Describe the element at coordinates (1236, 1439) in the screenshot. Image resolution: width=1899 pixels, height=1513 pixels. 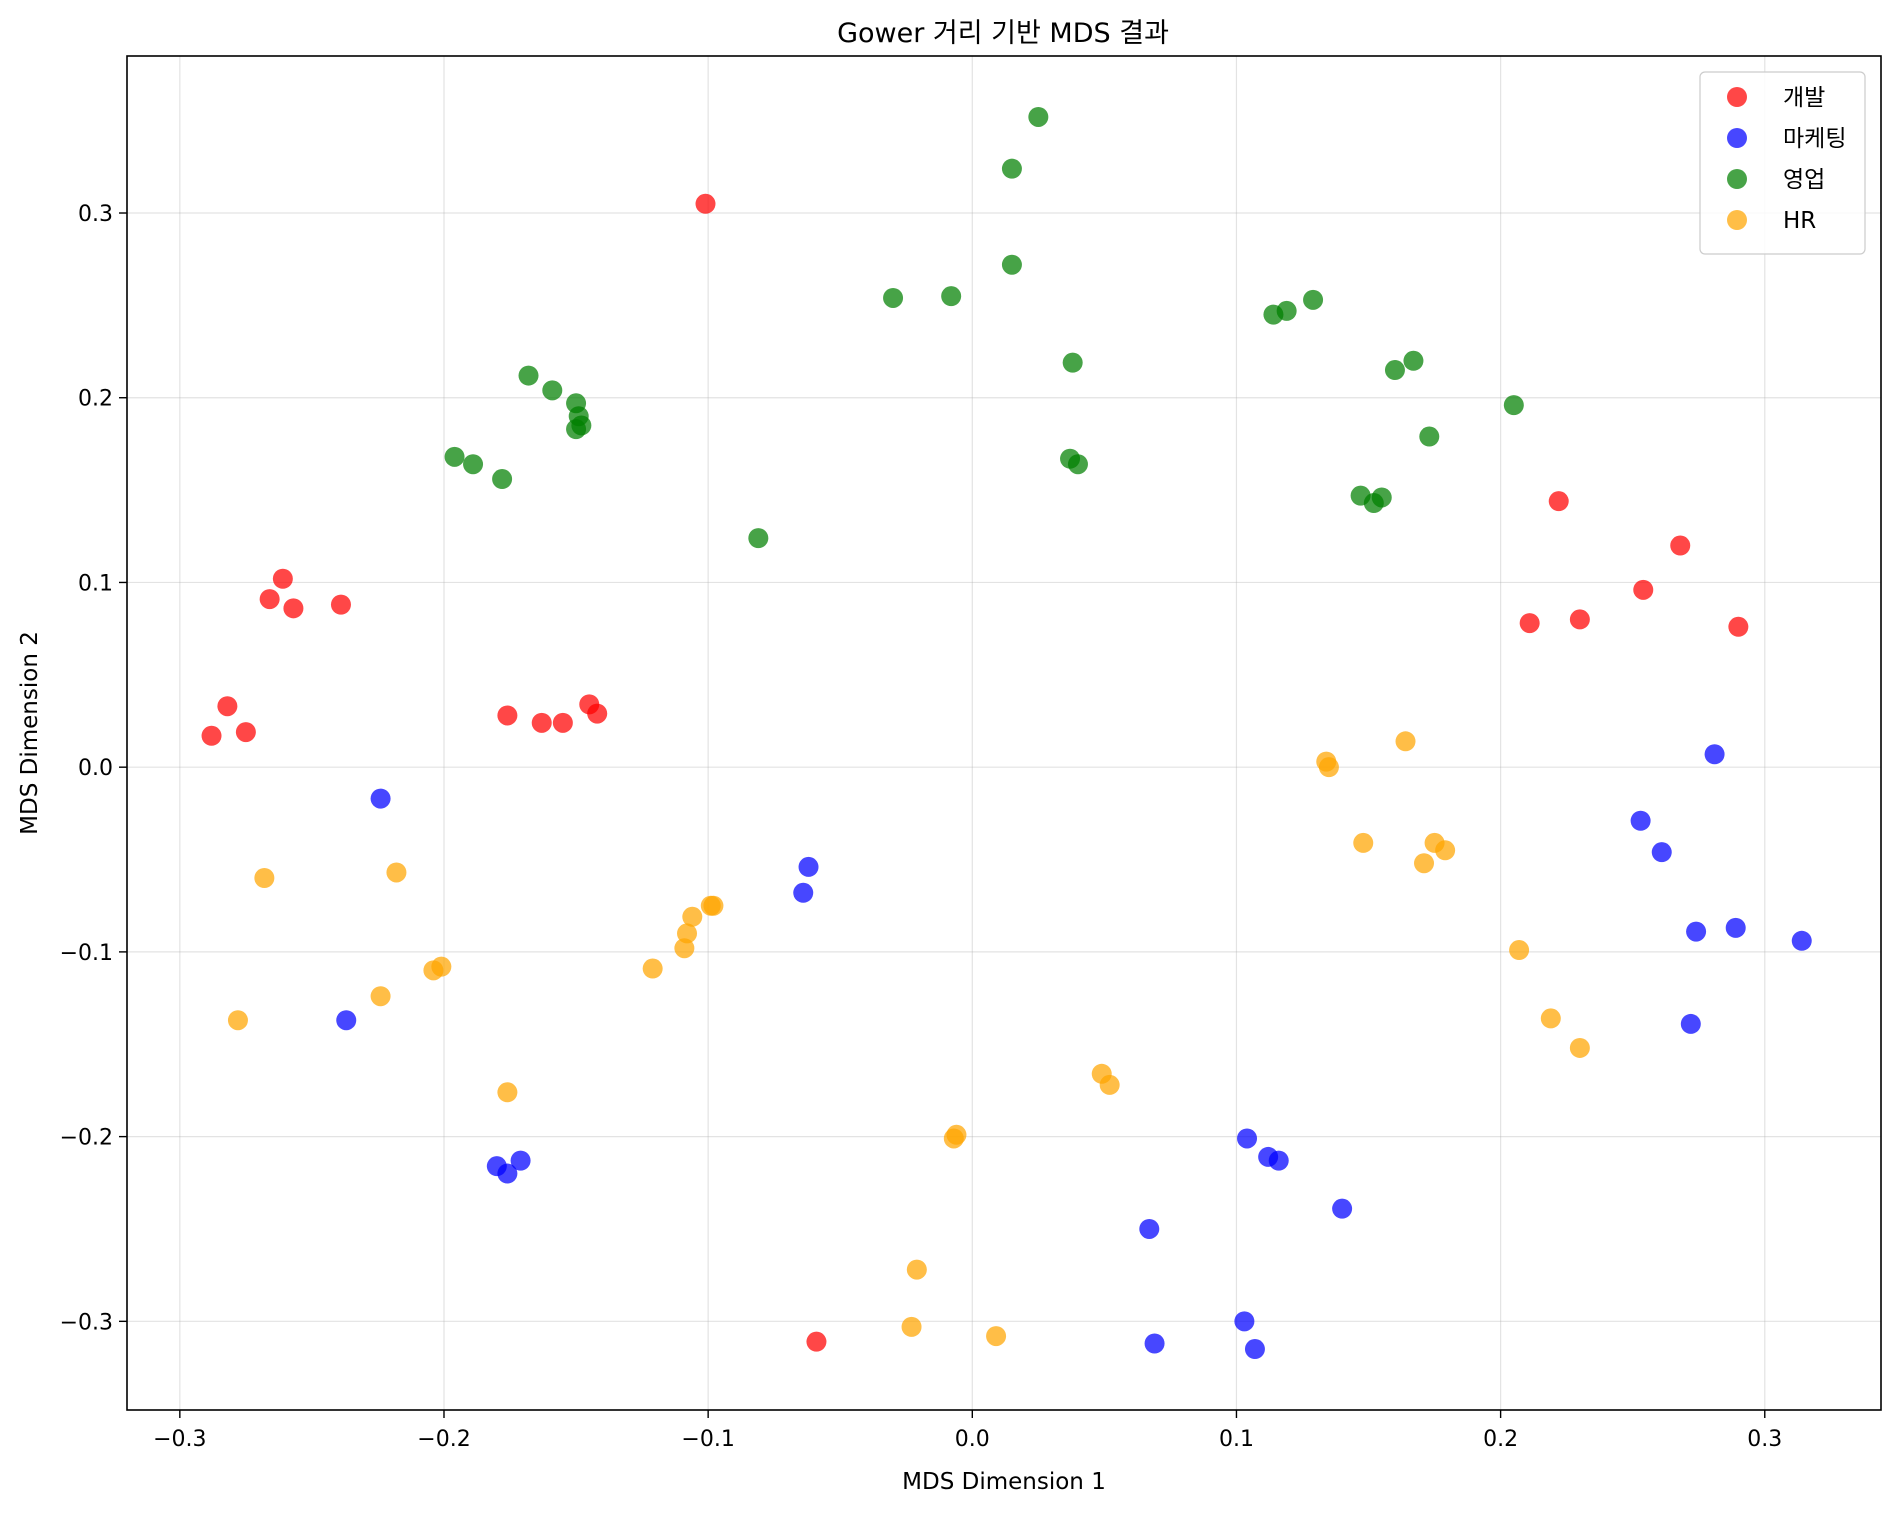
I see `x-tick-label: 0.1` at that location.